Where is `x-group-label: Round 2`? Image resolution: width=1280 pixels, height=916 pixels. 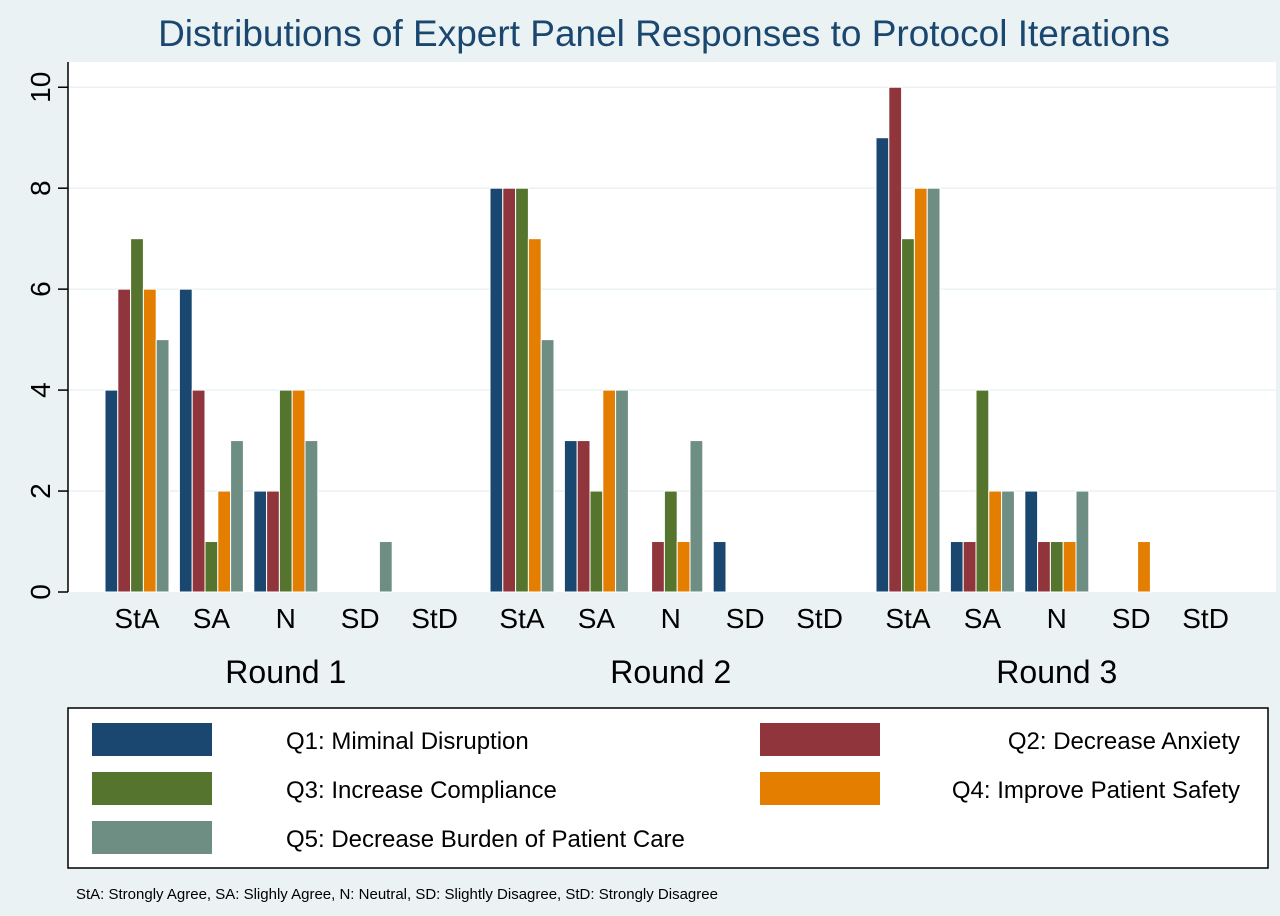
x-group-label: Round 2 is located at coordinates (670, 672).